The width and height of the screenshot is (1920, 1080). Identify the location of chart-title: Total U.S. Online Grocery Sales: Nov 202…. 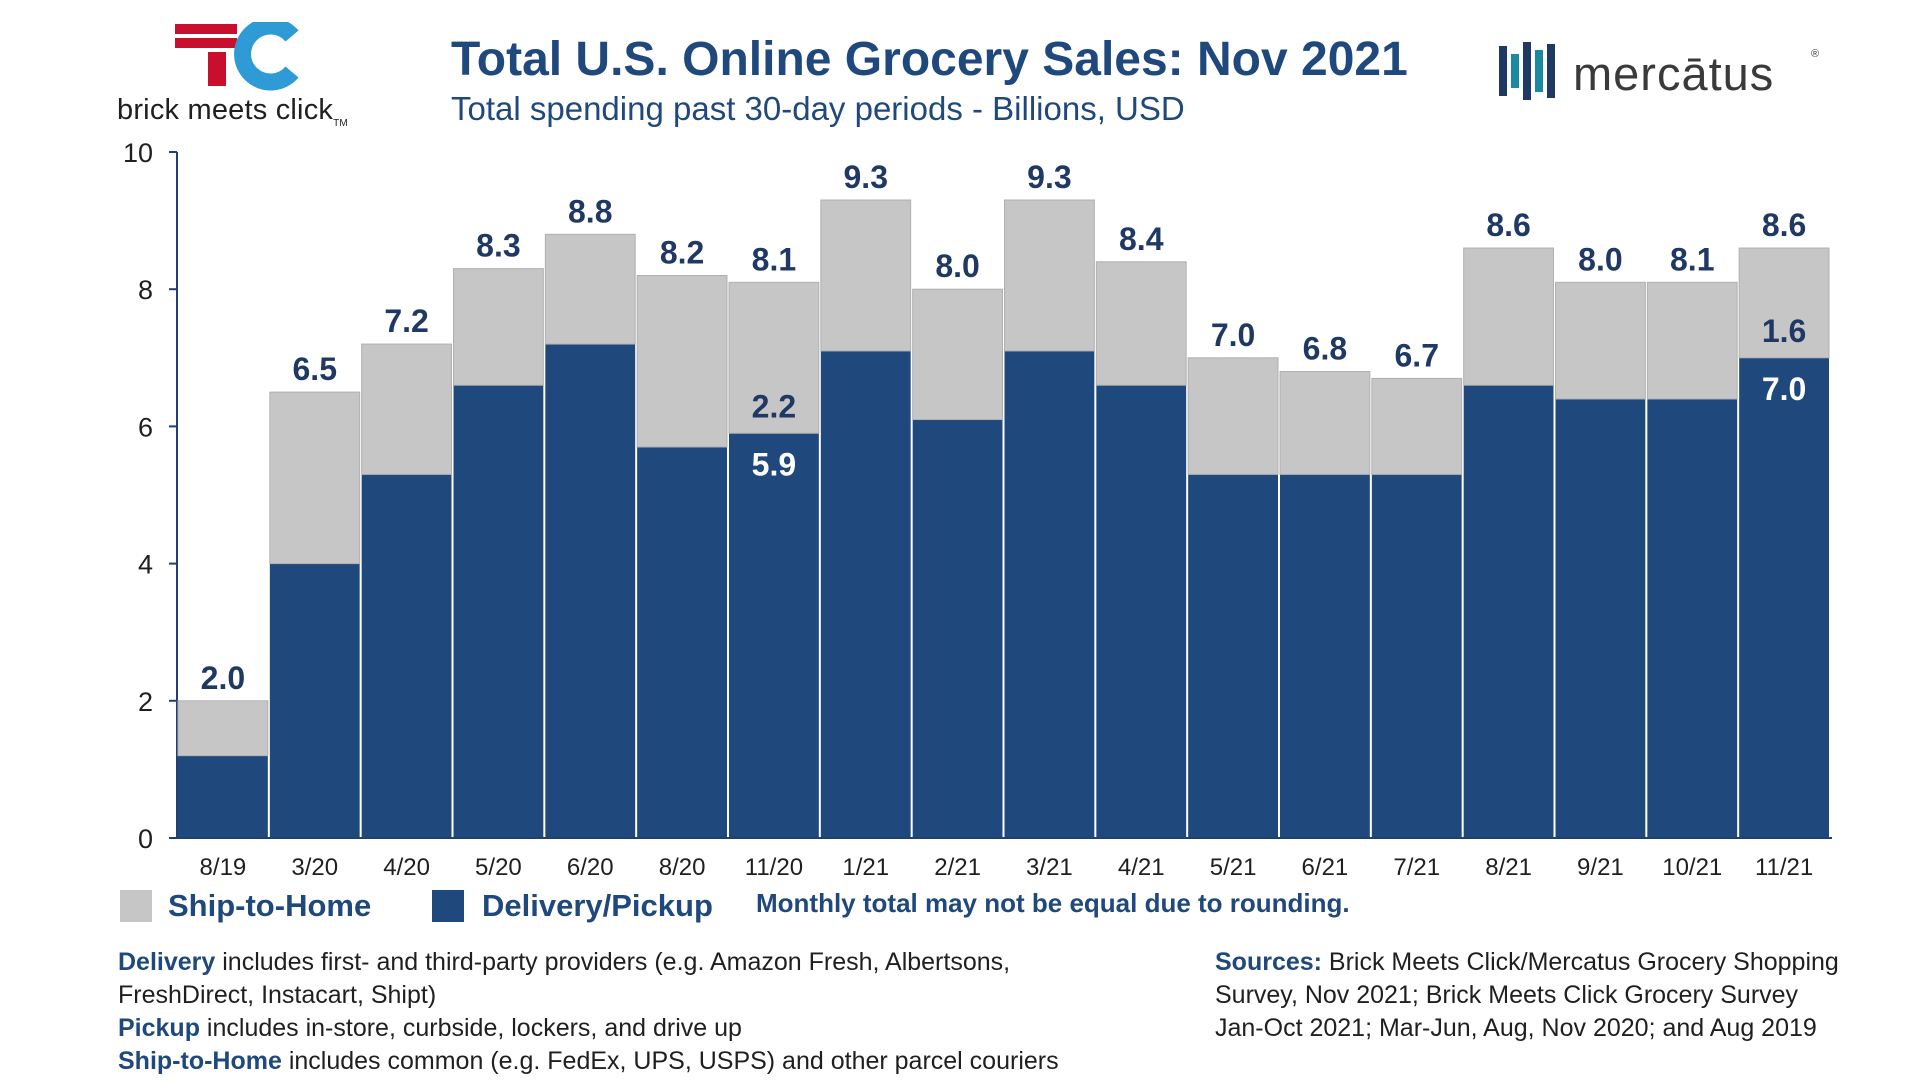
(929, 59).